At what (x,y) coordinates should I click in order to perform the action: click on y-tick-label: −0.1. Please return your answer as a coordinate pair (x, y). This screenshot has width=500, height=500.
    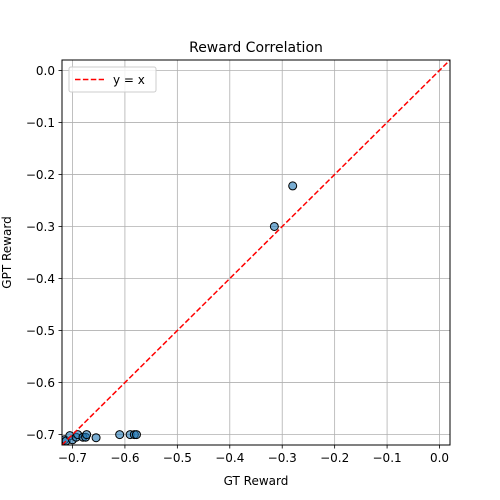
    Looking at the image, I should click on (40, 123).